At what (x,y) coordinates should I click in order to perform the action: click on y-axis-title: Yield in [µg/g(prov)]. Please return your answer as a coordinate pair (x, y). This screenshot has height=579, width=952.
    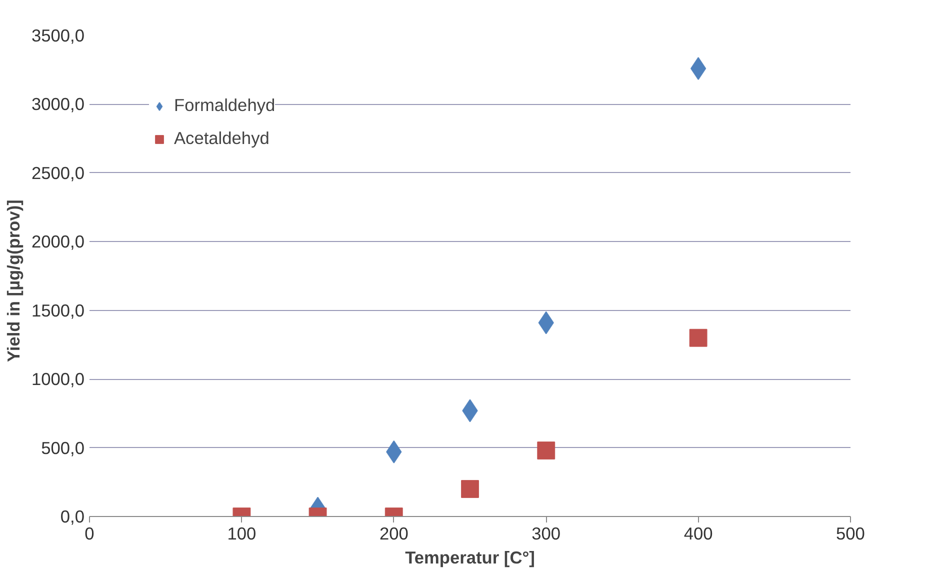
    Looking at the image, I should click on (14, 281).